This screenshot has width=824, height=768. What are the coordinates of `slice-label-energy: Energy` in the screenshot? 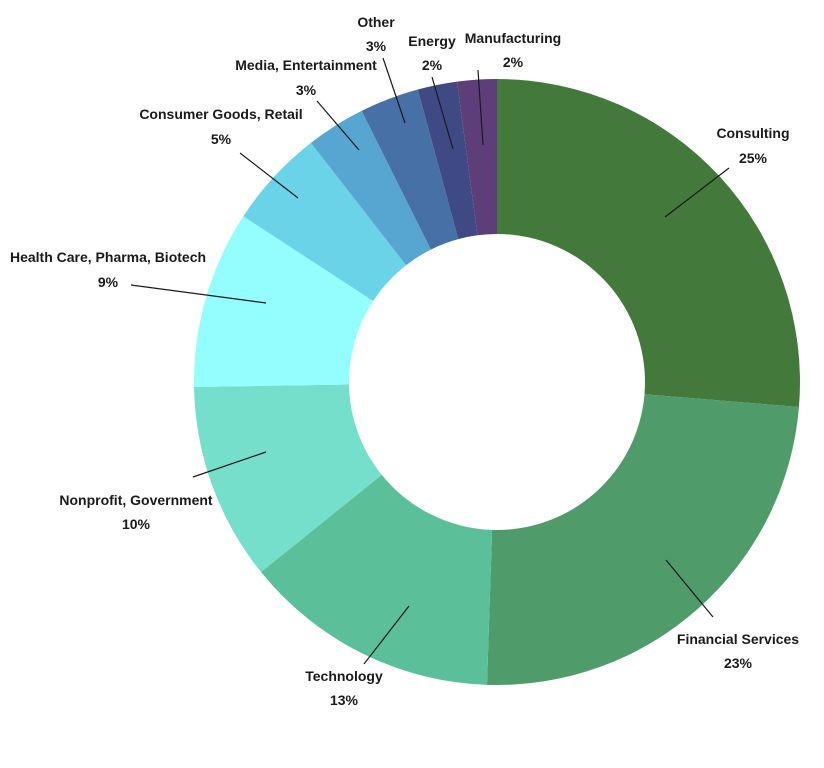 It's located at (432, 41).